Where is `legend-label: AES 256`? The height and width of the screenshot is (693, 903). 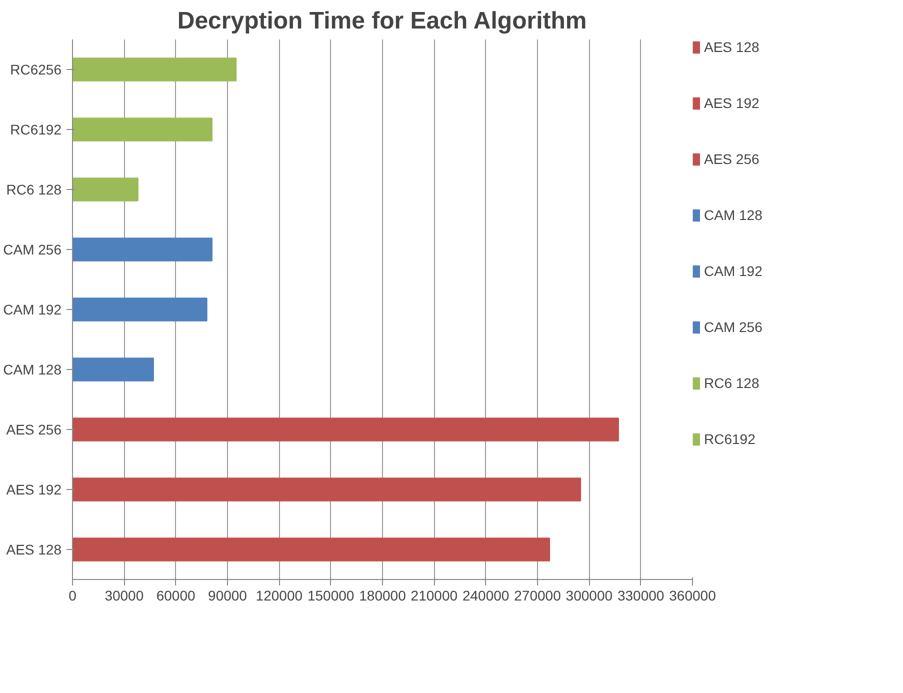 legend-label: AES 256 is located at coordinates (732, 159).